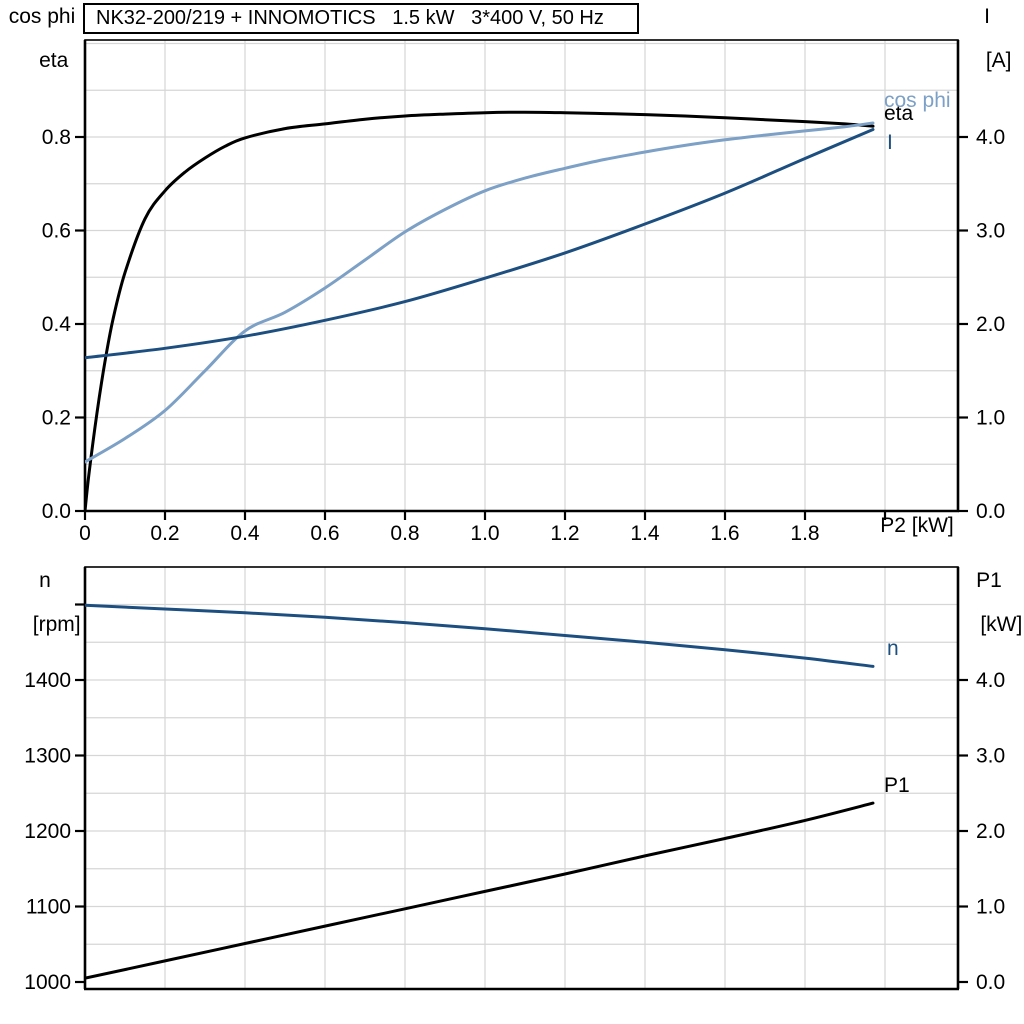 This screenshot has width=1024, height=1024. What do you see at coordinates (893, 648) in the screenshot?
I see `curve-label-n: n` at bounding box center [893, 648].